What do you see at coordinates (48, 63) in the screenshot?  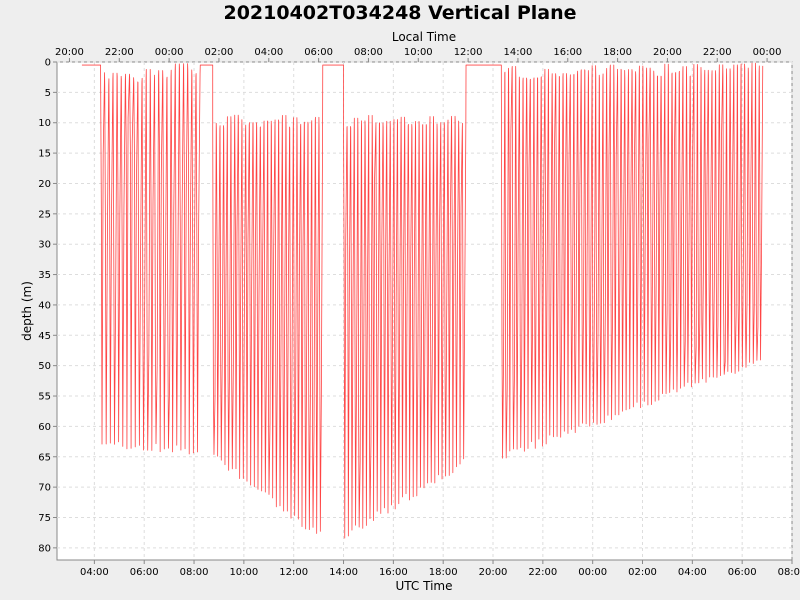 I see `y-tick-label: 0` at bounding box center [48, 63].